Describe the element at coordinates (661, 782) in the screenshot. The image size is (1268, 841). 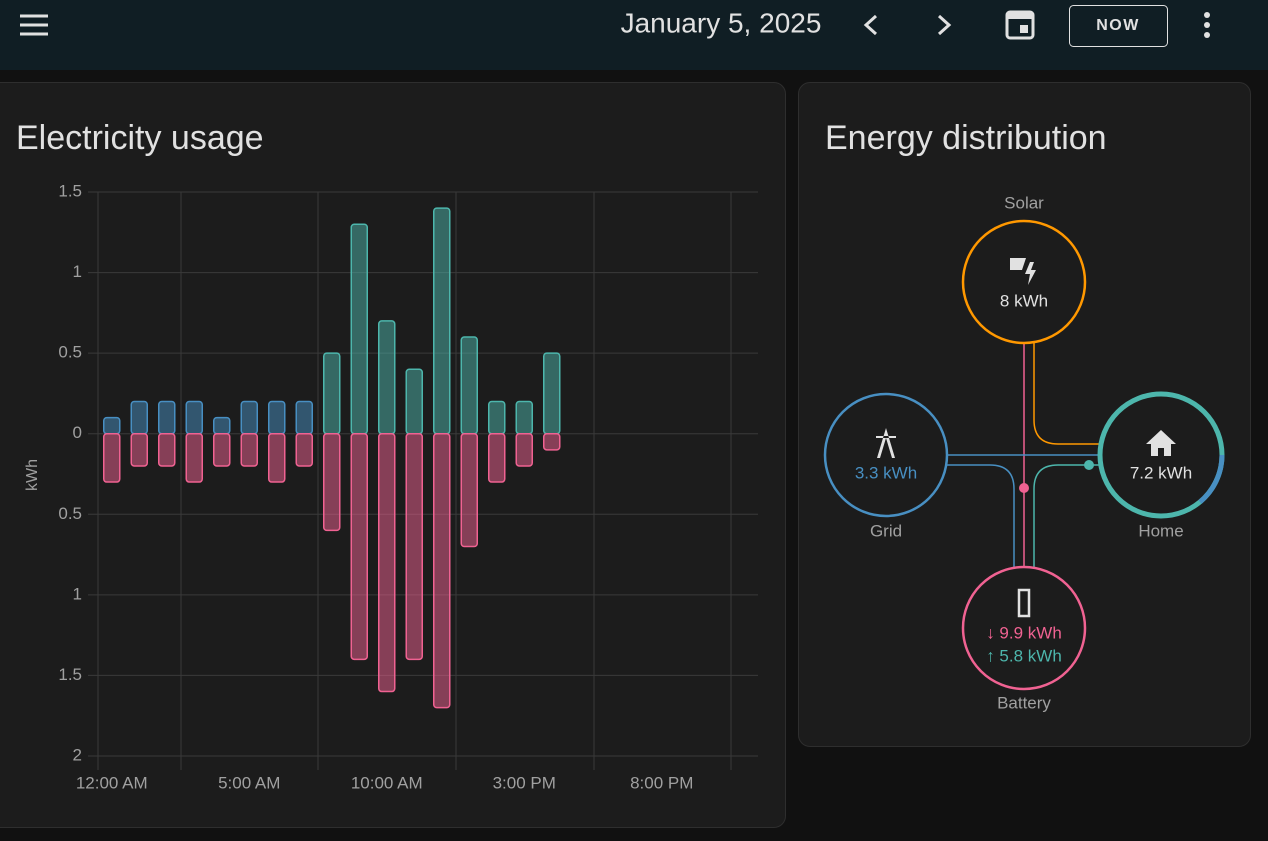
I see `x-tick-label: 8:00 PM` at that location.